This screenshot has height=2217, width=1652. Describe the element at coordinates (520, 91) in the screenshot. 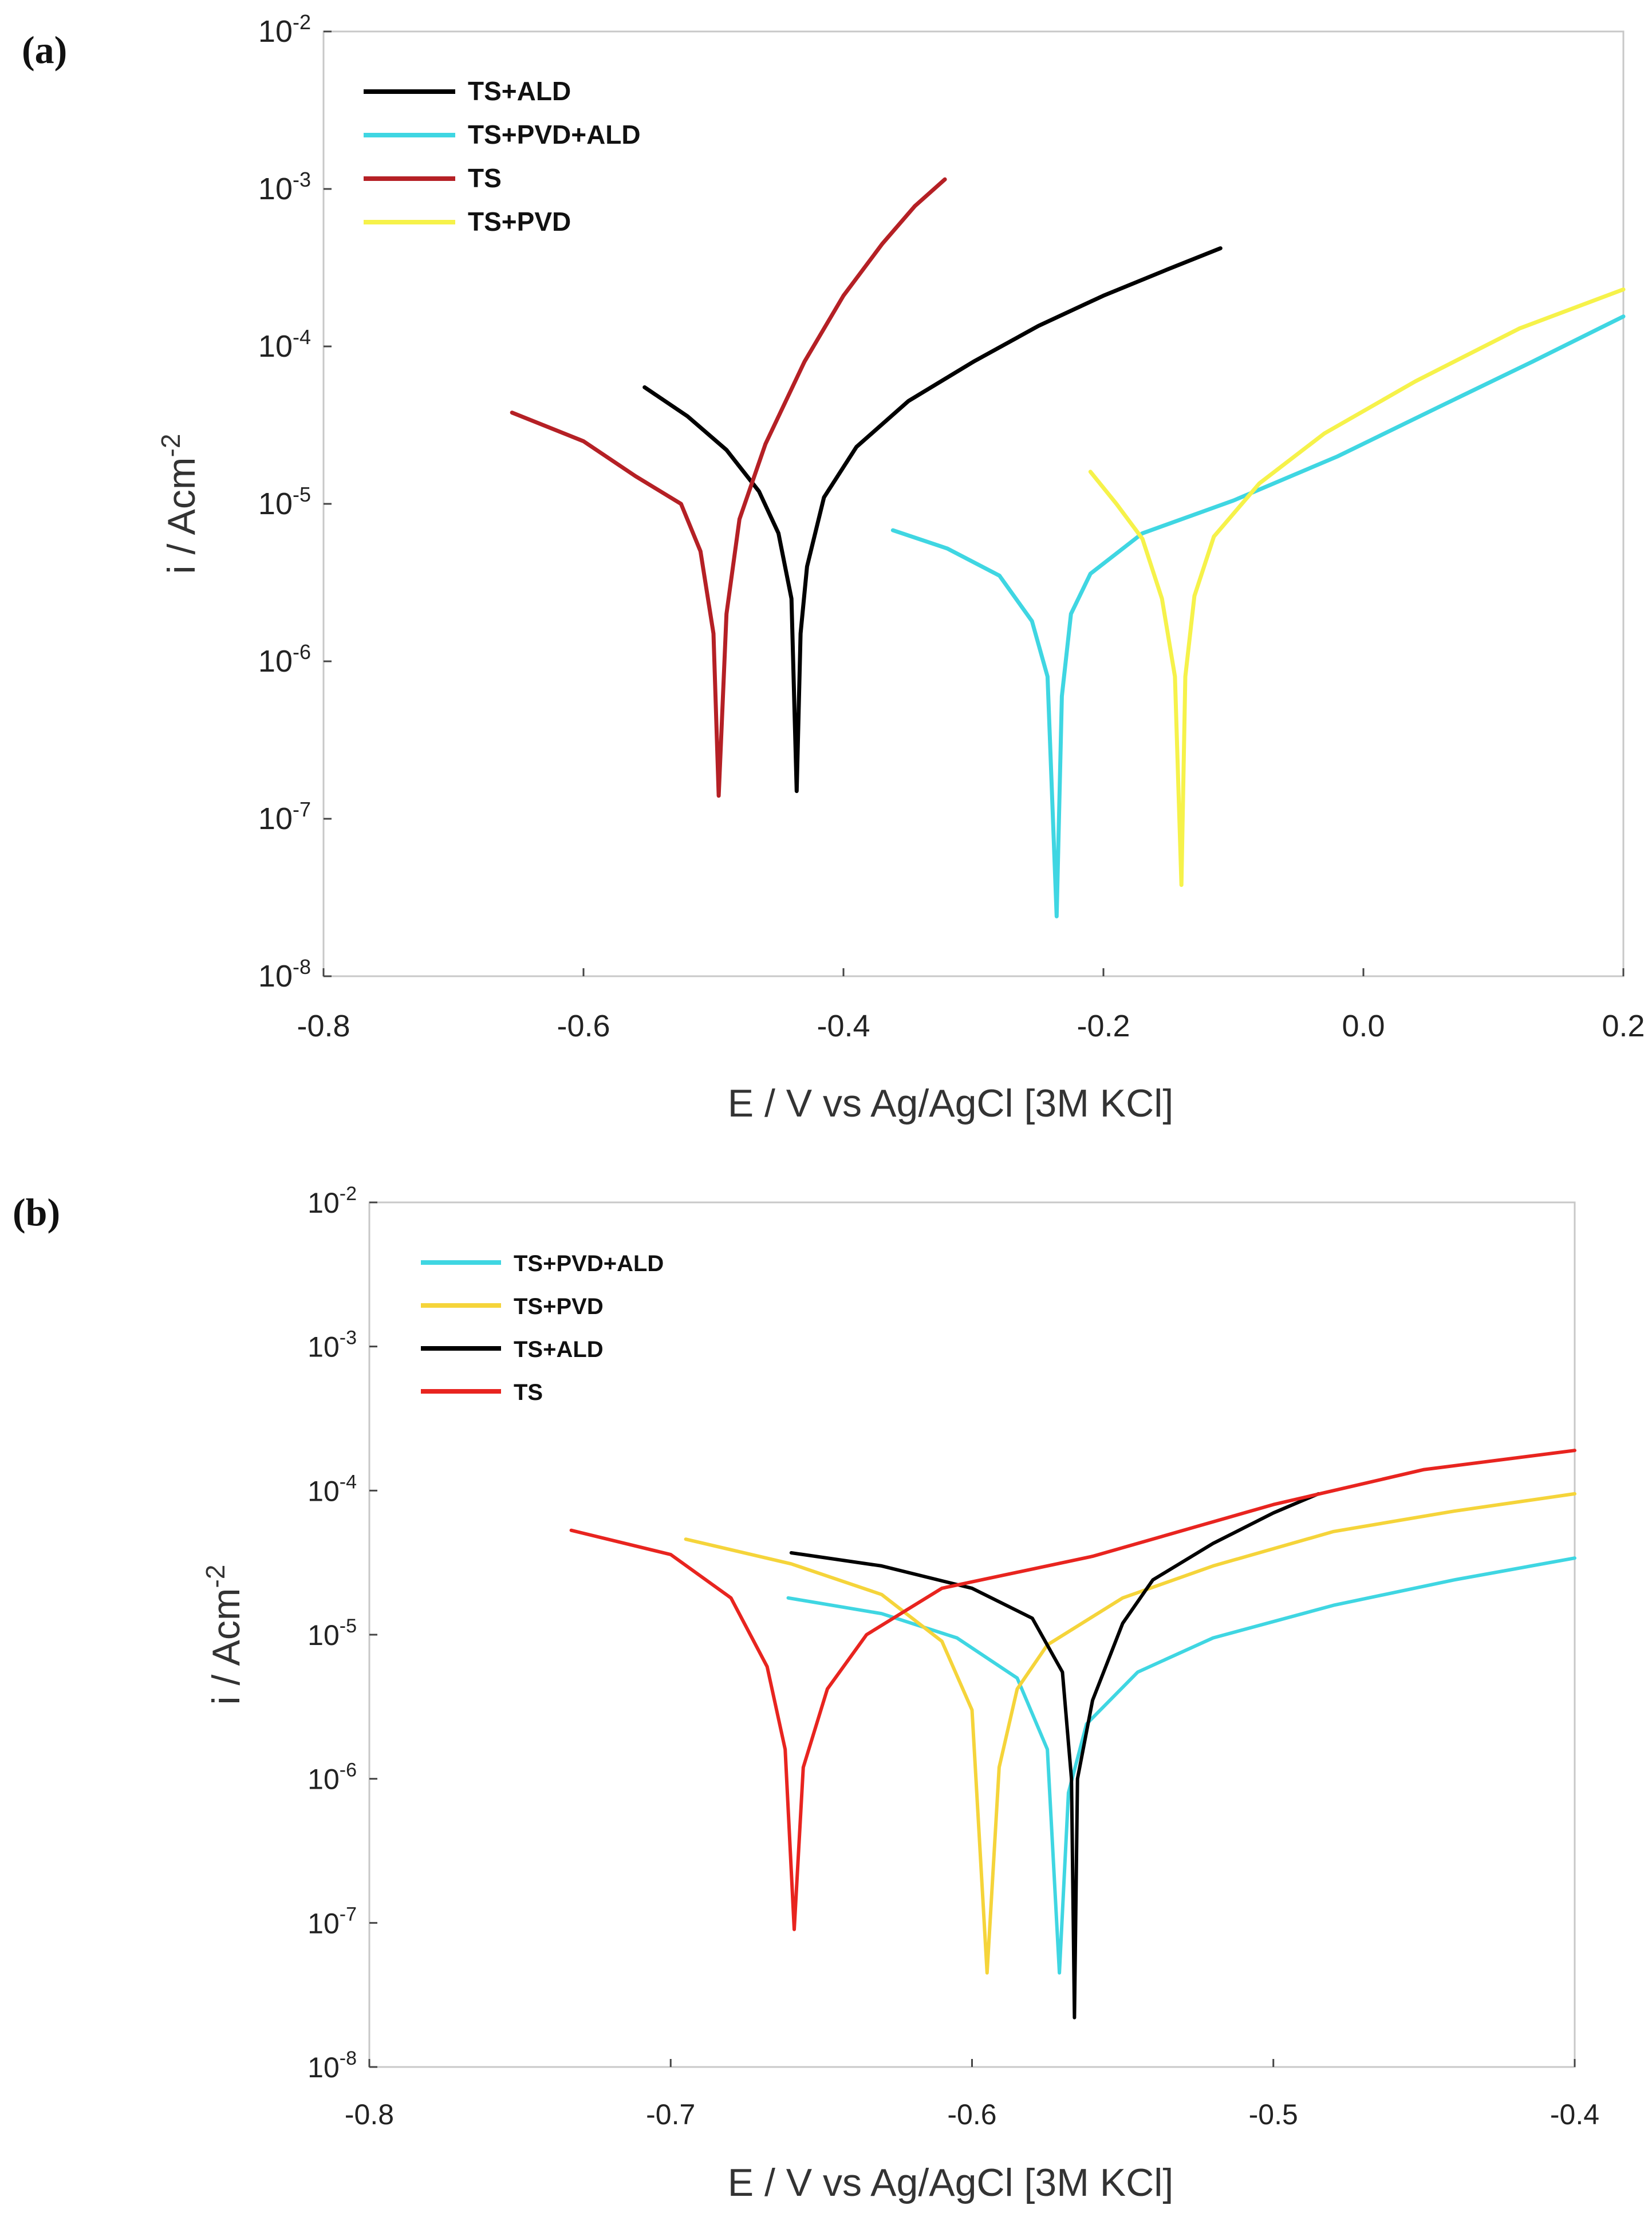

I see `panel-a-legend-label: TS+ALD` at that location.